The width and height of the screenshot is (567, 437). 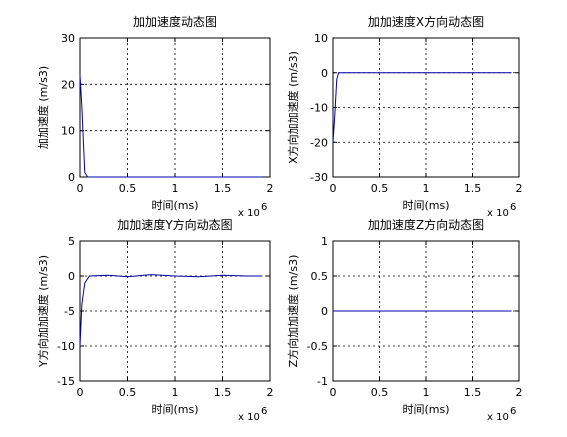 What do you see at coordinates (175, 21) in the screenshot?
I see `chart-title: 加加速度动态图` at bounding box center [175, 21].